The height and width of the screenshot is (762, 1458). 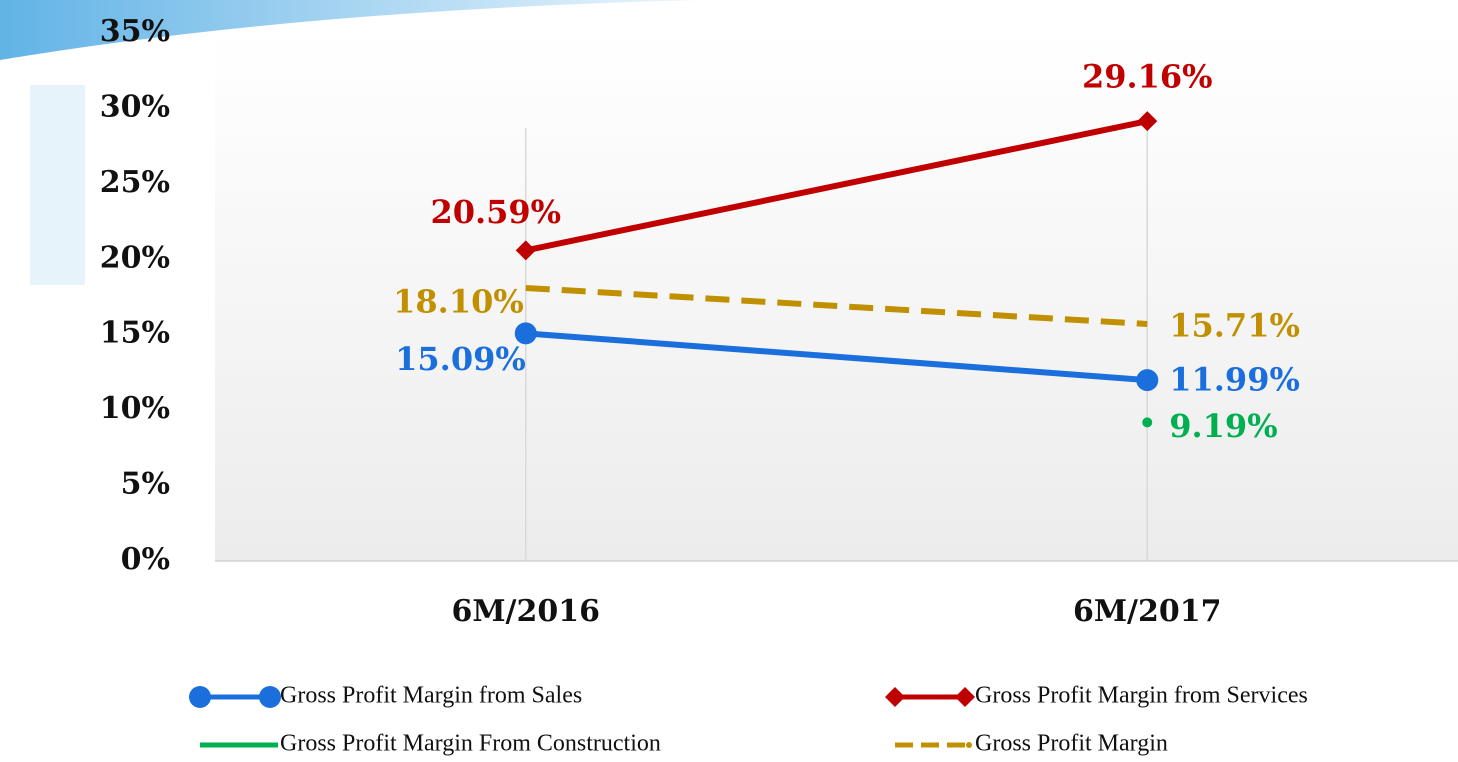 What do you see at coordinates (460, 359) in the screenshot?
I see `value-label: 15.09%` at bounding box center [460, 359].